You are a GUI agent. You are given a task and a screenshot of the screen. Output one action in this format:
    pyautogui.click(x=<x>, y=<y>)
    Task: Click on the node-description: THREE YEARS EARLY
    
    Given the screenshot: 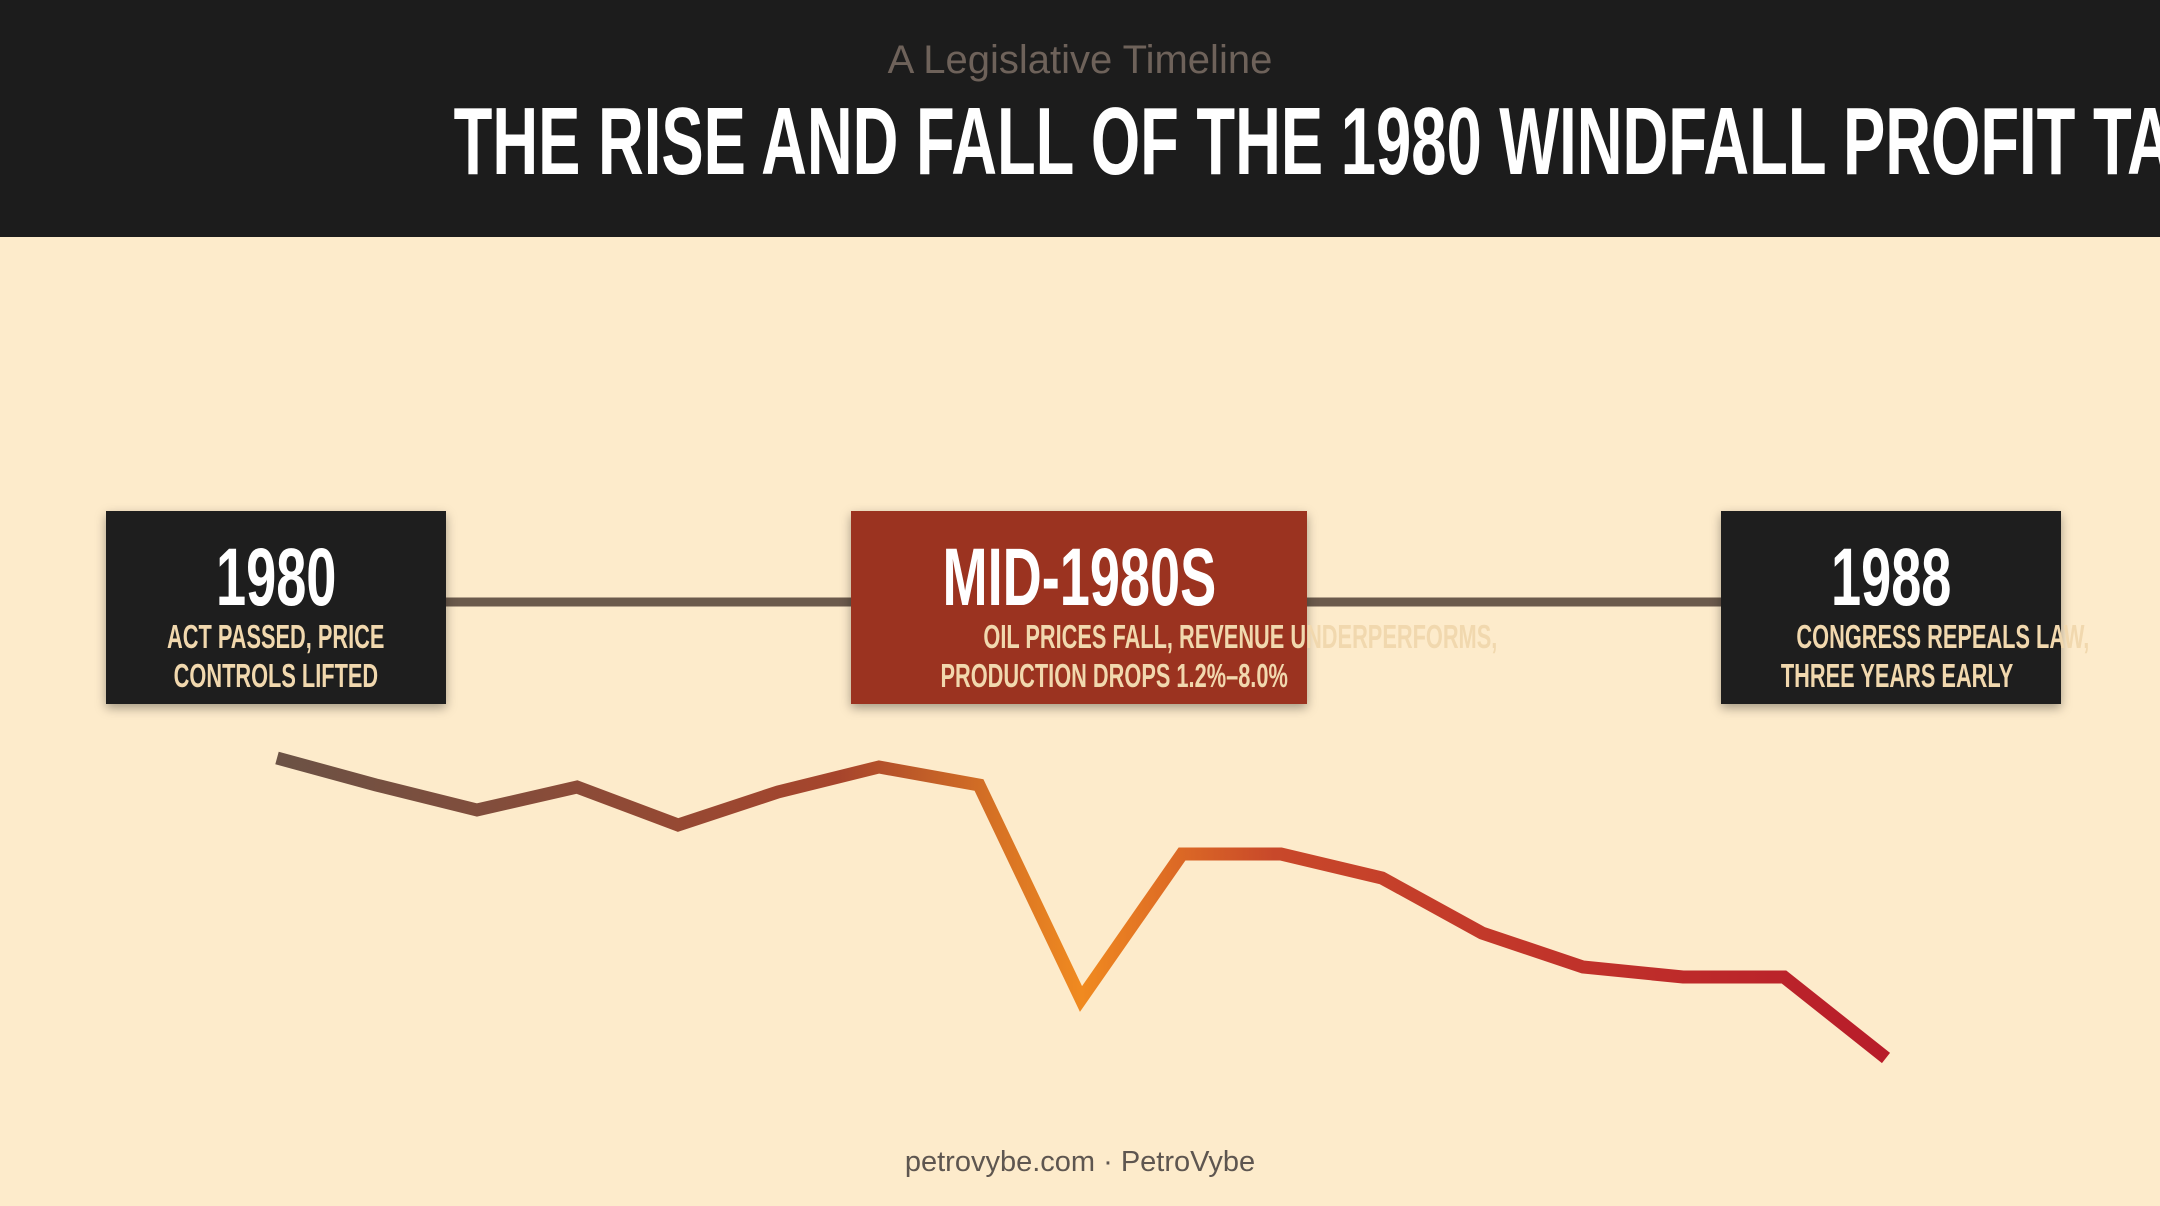 What is the action you would take?
    pyautogui.click(x=1897, y=675)
    